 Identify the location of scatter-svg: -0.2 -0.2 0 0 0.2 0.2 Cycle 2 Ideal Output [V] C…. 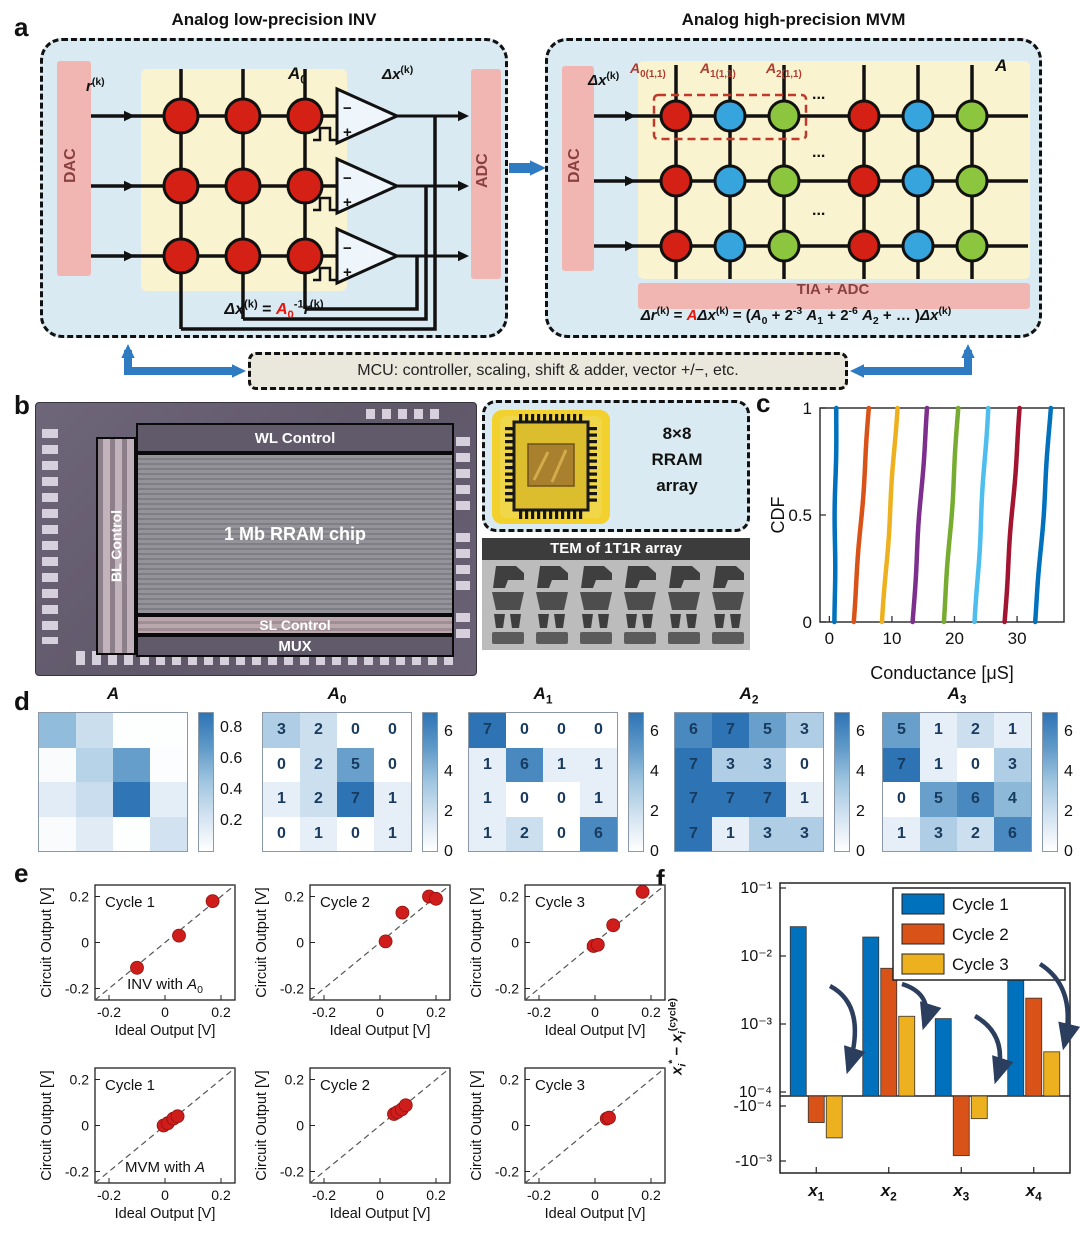
(352, 1144).